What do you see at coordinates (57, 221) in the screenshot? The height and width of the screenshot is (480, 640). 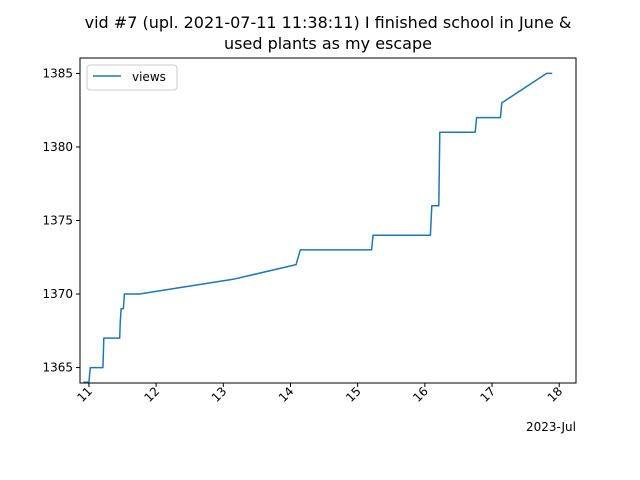 I see `y-tick-label: 1375` at bounding box center [57, 221].